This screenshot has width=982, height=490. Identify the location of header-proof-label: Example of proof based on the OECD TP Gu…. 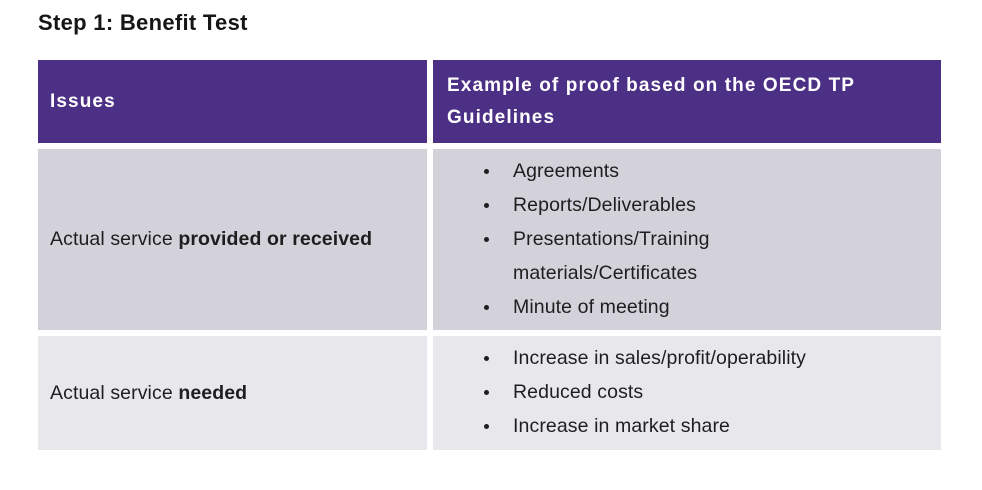
(651, 101).